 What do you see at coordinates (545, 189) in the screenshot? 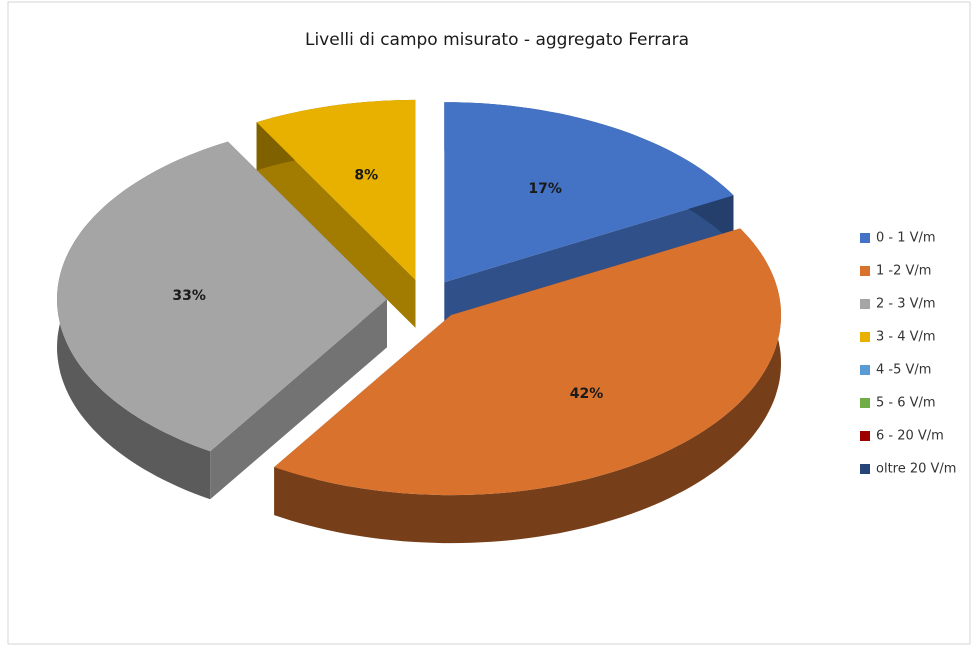
I see `data-label: 17%` at bounding box center [545, 189].